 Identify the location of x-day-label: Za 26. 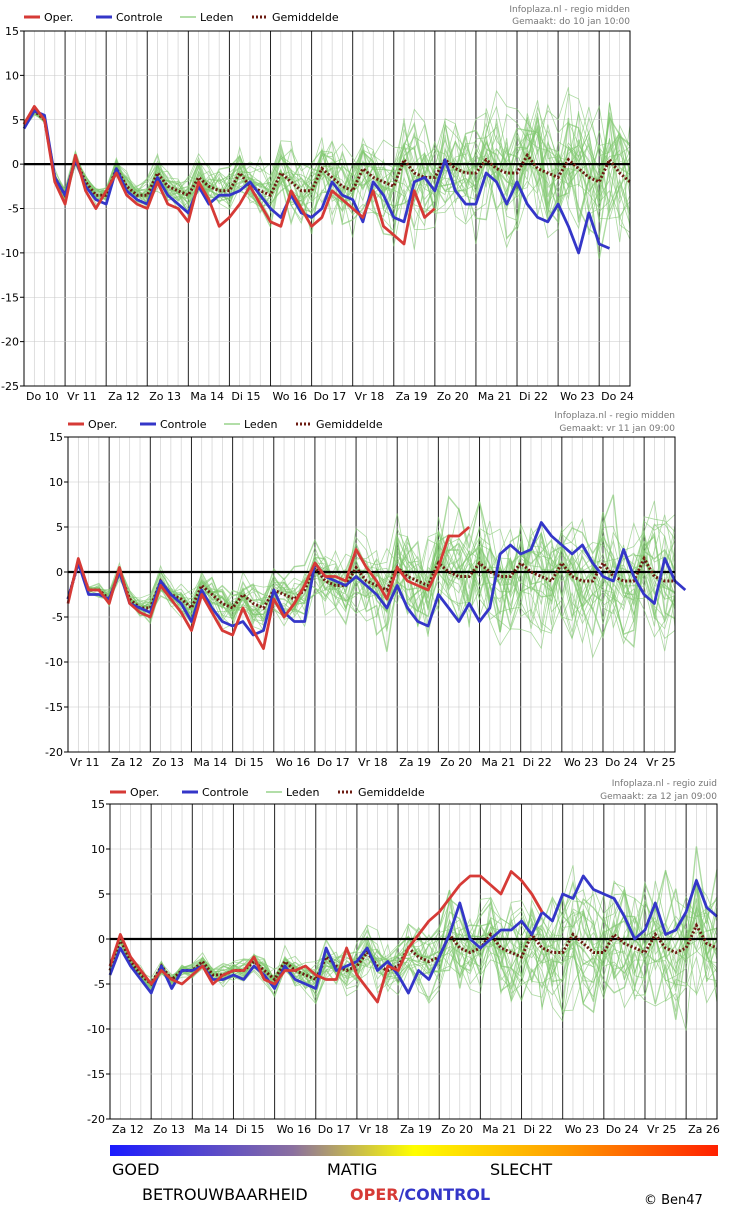
(704, 1129).